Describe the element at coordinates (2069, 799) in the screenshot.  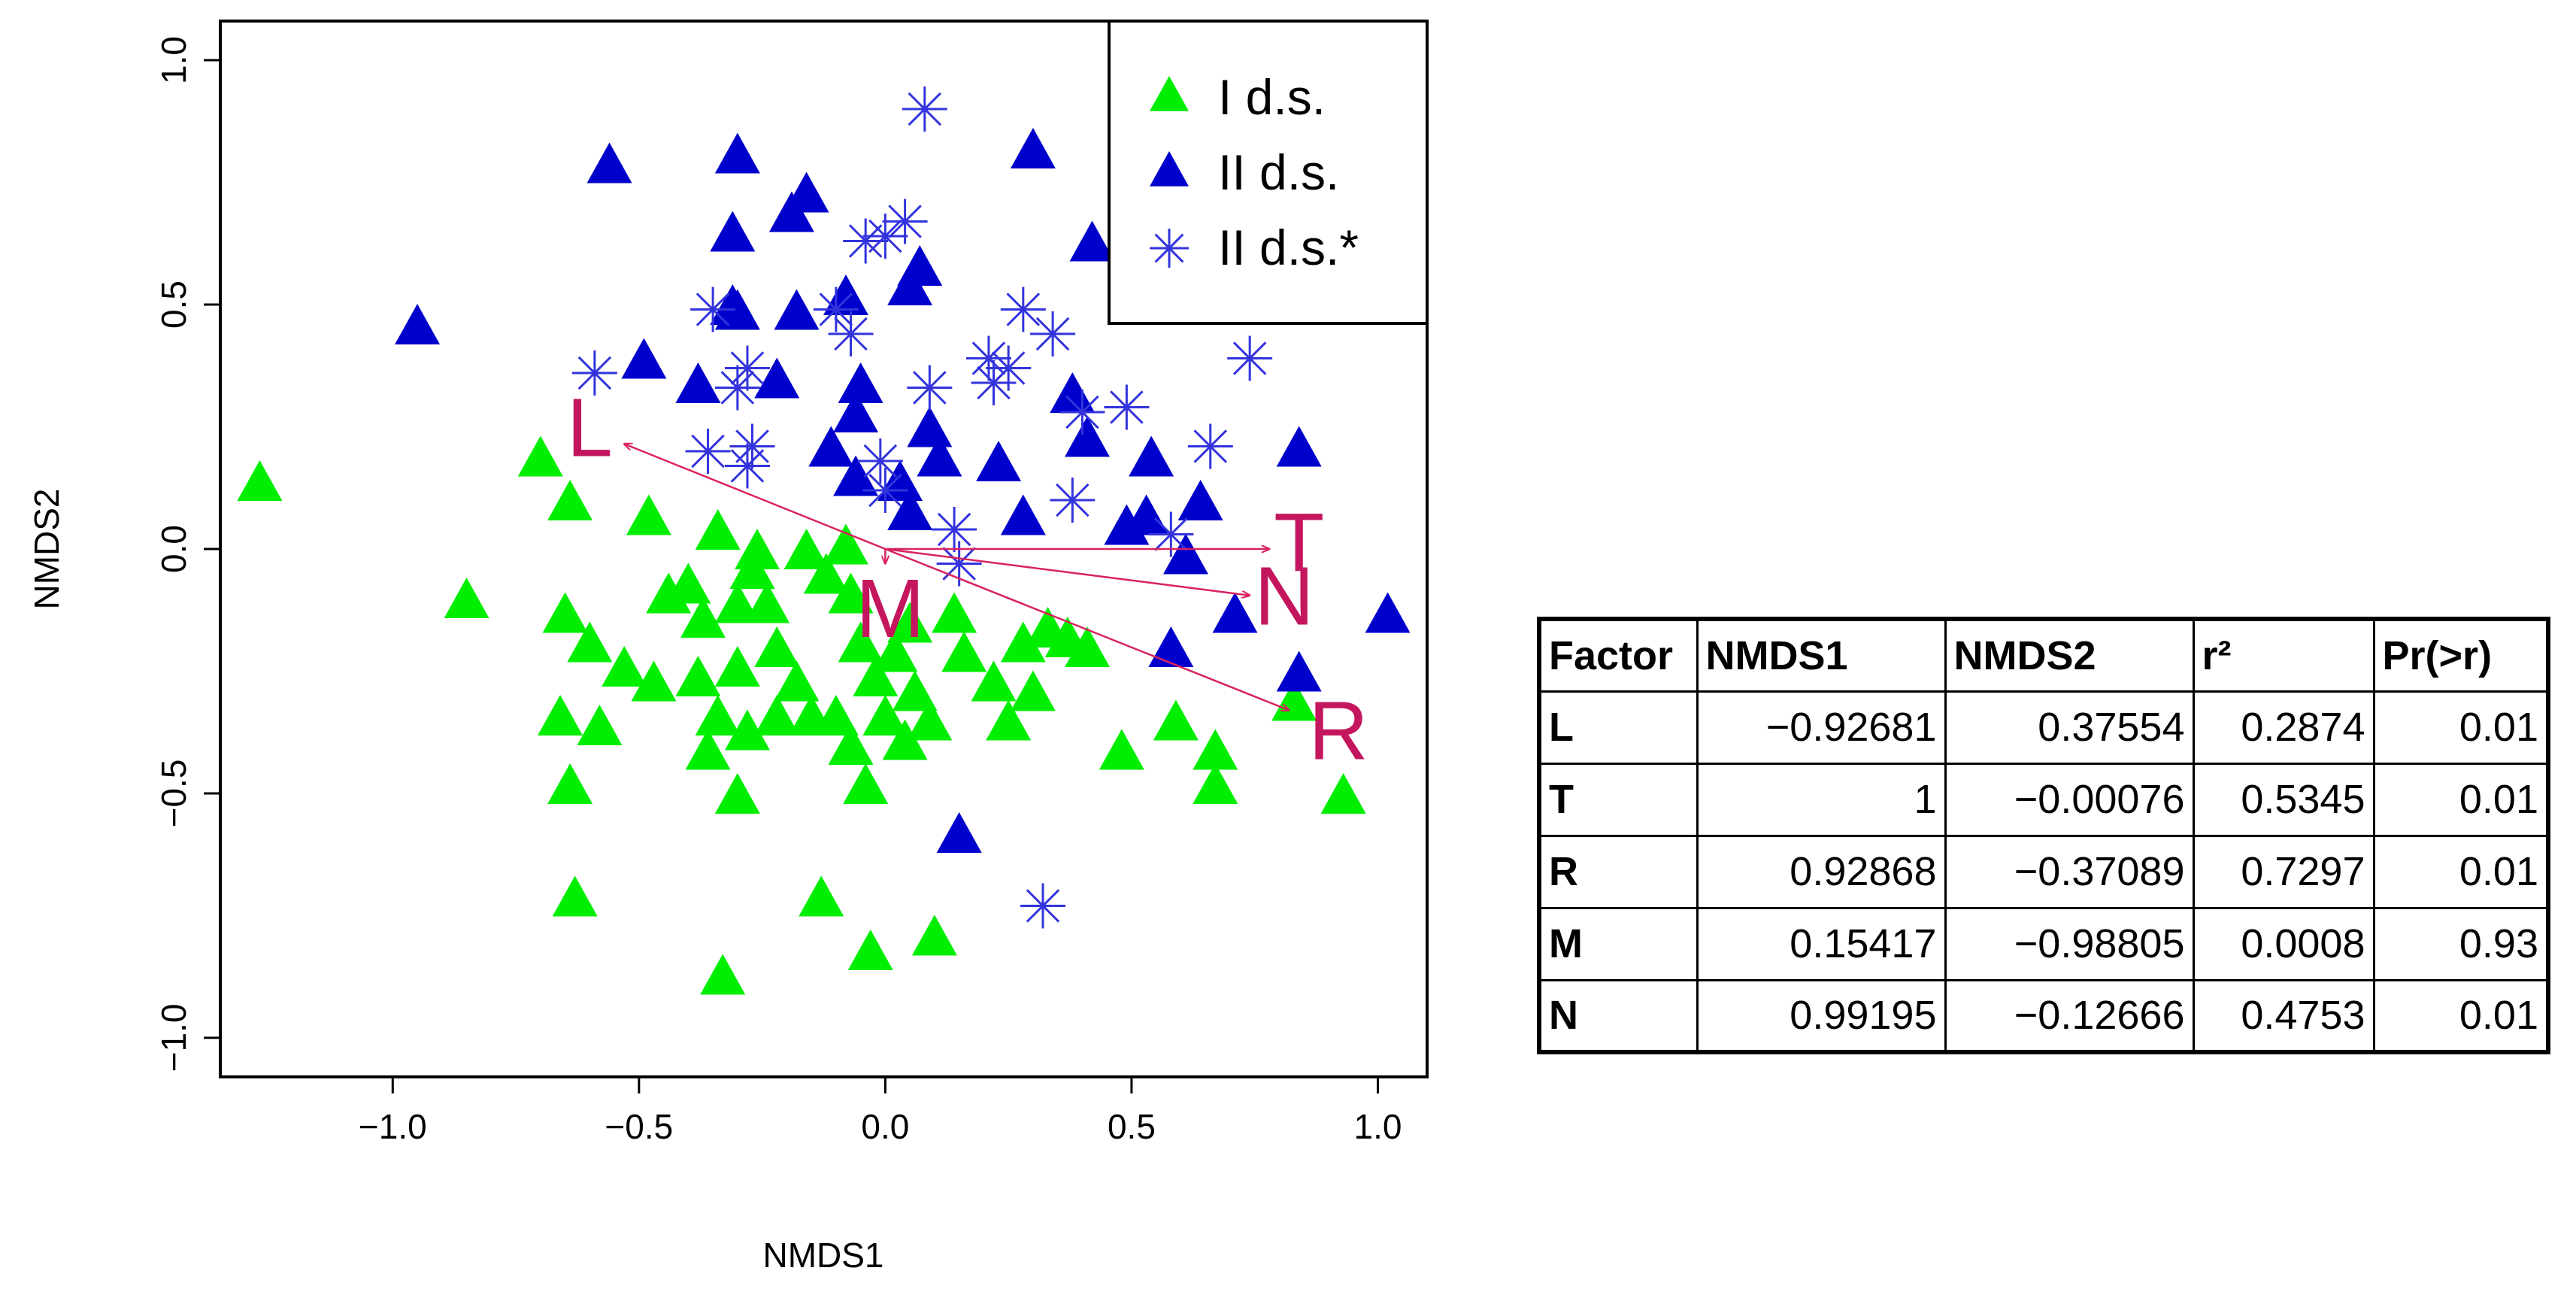
I see `cell-nmds2: −0.00076` at that location.